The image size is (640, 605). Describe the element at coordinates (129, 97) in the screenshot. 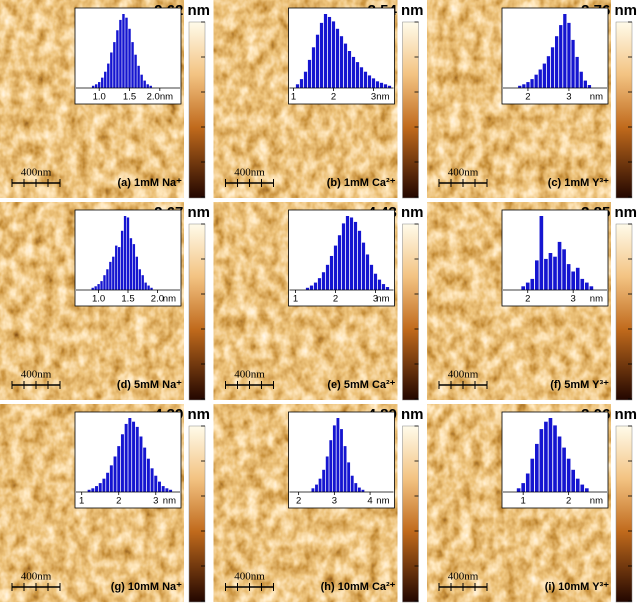

I see `x-tick-label: 1.5` at that location.